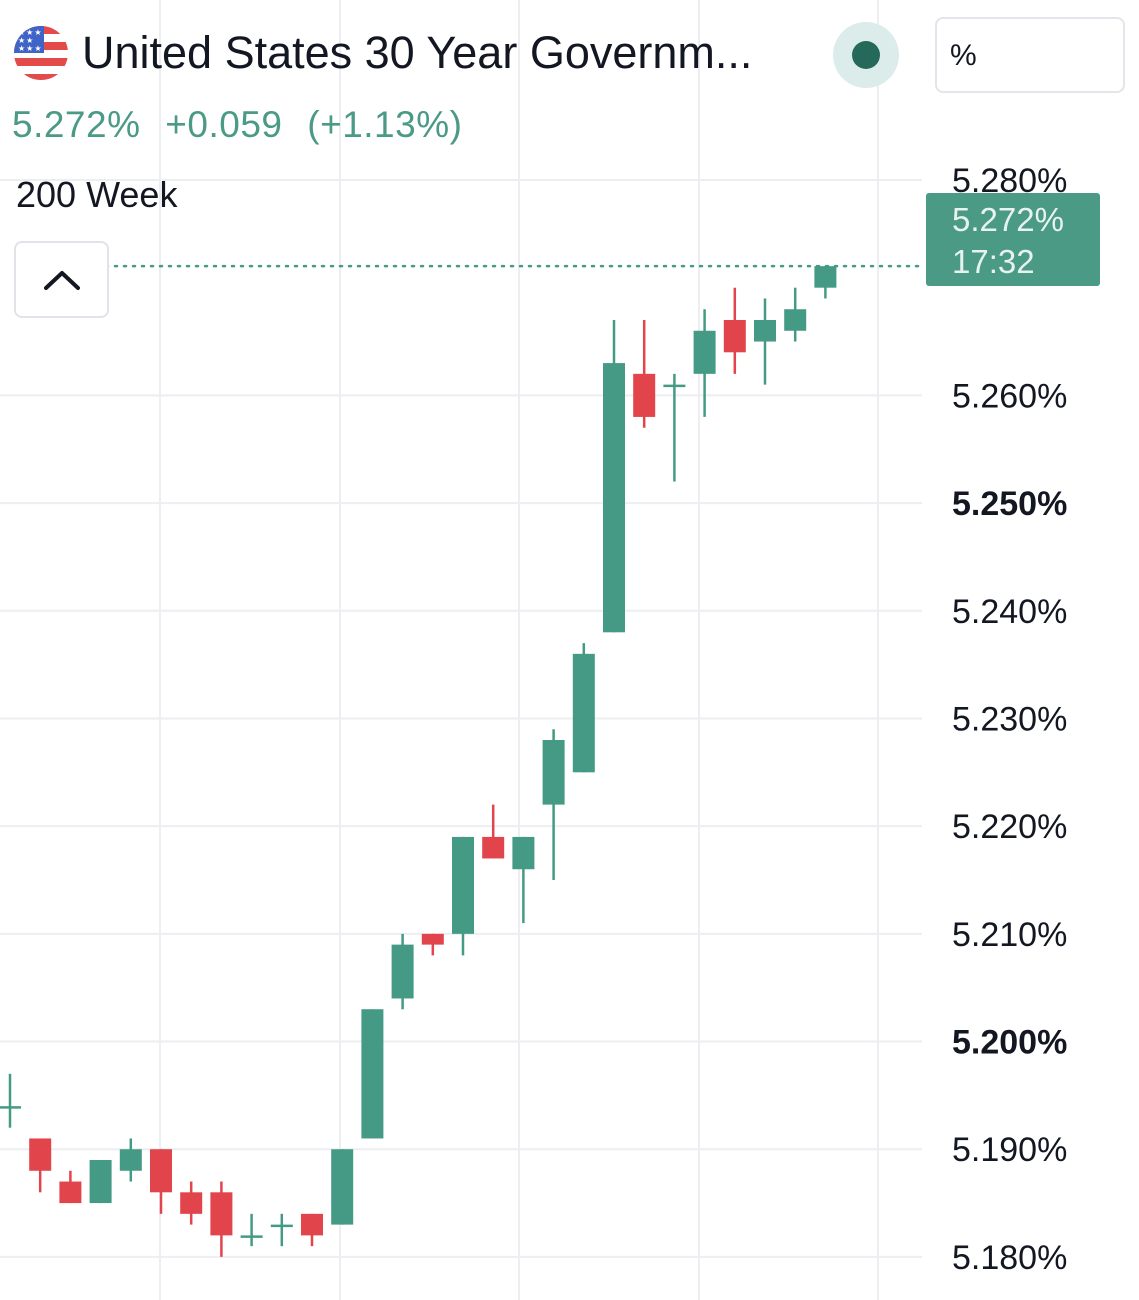  I want to click on y-tick-label: 5.220%, so click(1009, 827).